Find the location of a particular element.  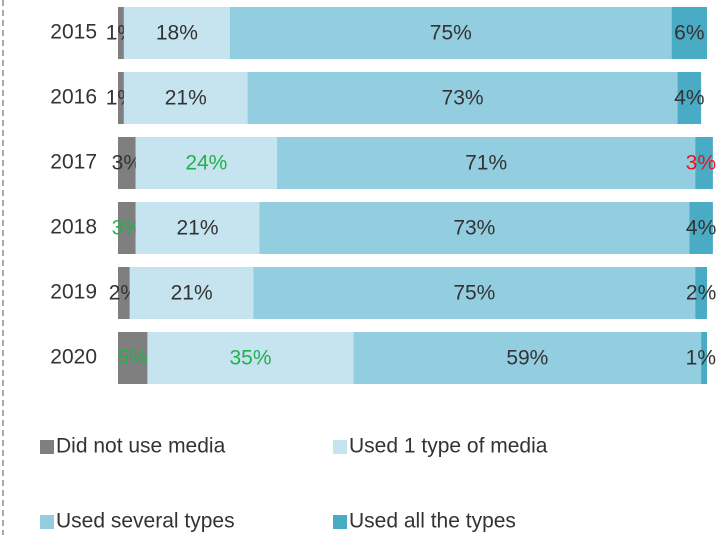

data-label: 71% is located at coordinates (486, 163).